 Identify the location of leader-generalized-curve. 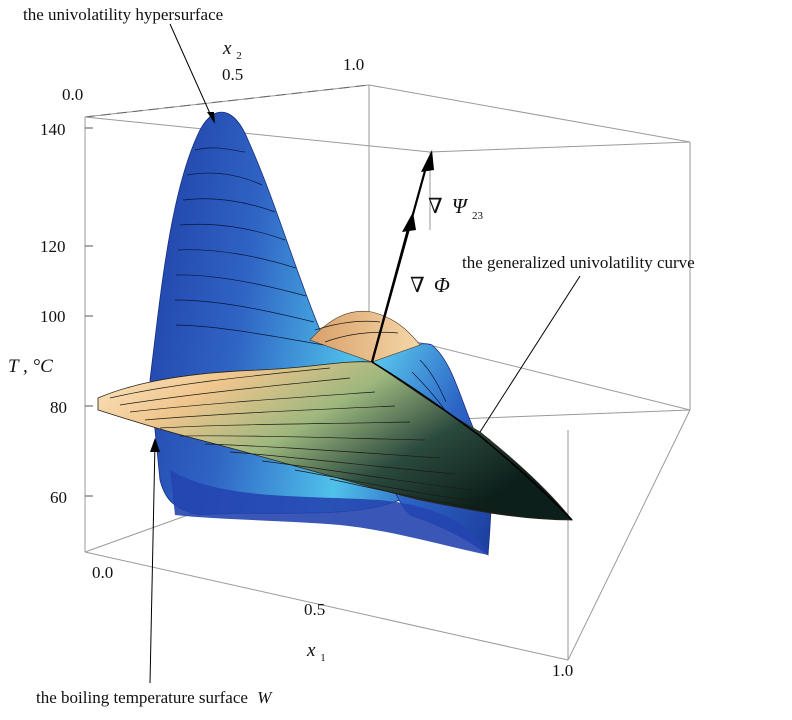
(530, 354).